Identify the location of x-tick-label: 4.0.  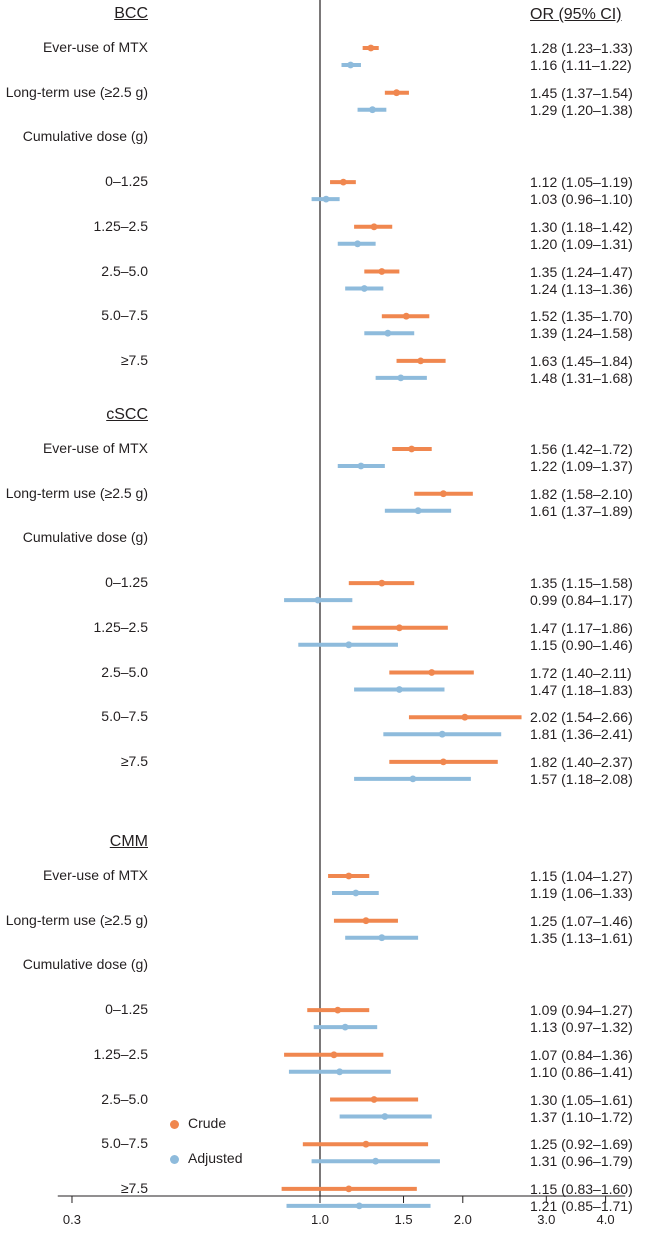
(605, 1219).